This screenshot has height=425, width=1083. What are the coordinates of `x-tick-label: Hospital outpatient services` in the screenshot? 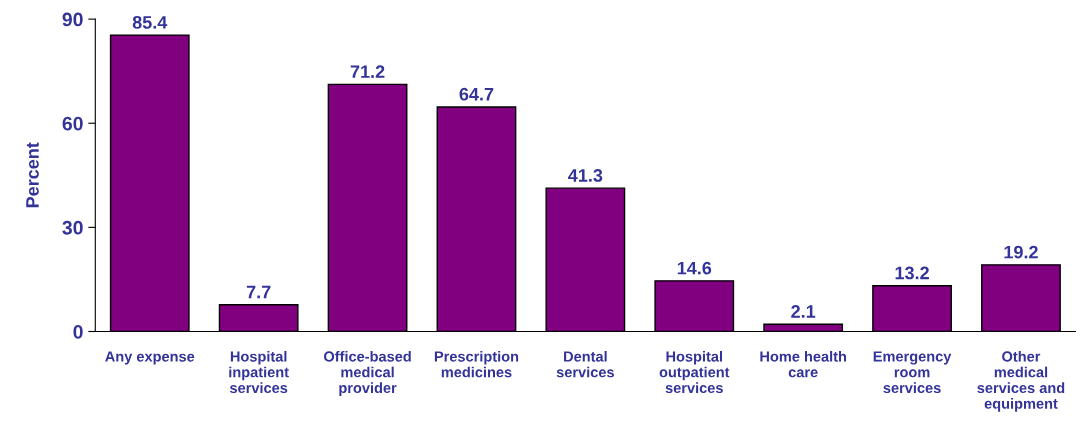 It's located at (694, 372).